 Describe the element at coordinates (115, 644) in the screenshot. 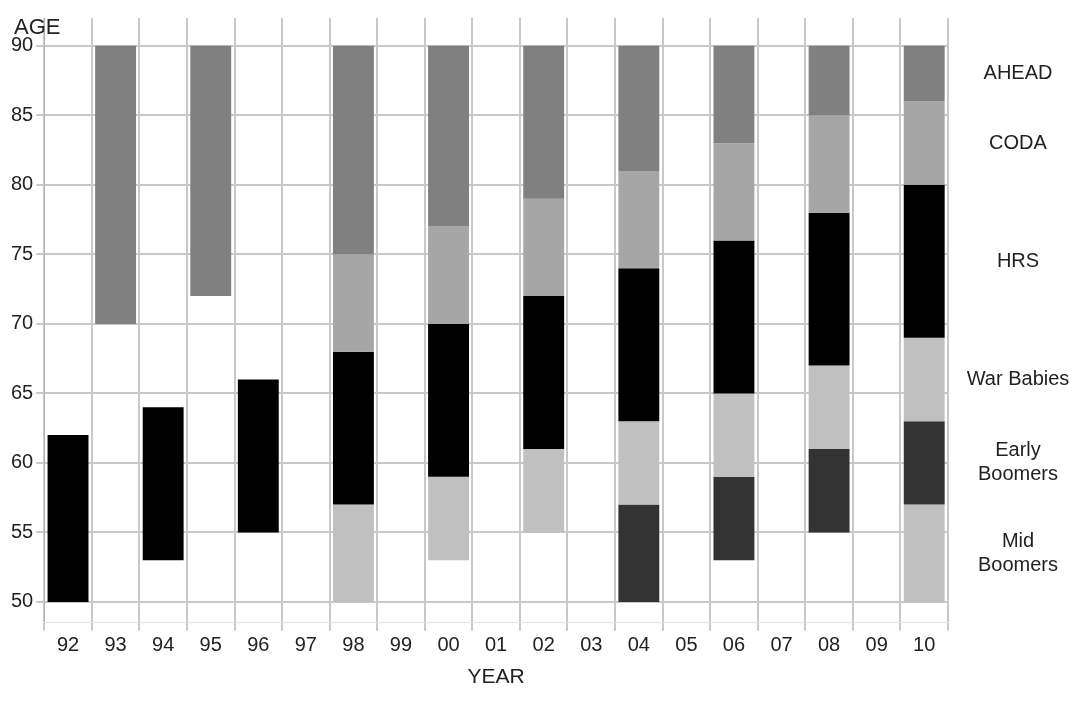

I see `x-tick-label: 93` at that location.